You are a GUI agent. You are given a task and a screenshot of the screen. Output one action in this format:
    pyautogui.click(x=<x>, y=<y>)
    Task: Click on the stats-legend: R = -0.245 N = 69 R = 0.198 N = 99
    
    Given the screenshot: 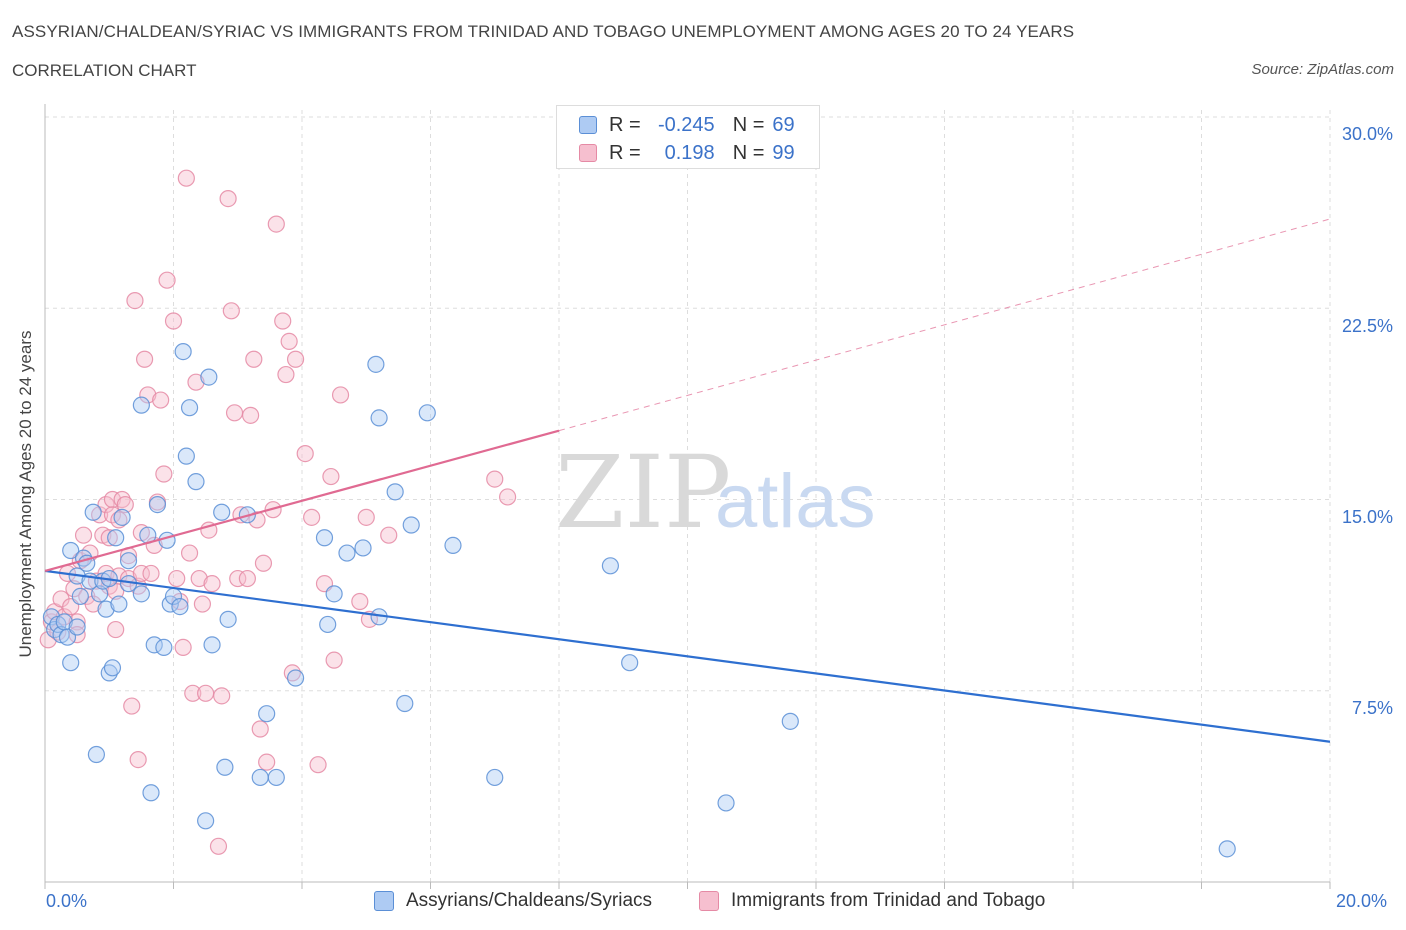 What is the action you would take?
    pyautogui.click(x=688, y=137)
    